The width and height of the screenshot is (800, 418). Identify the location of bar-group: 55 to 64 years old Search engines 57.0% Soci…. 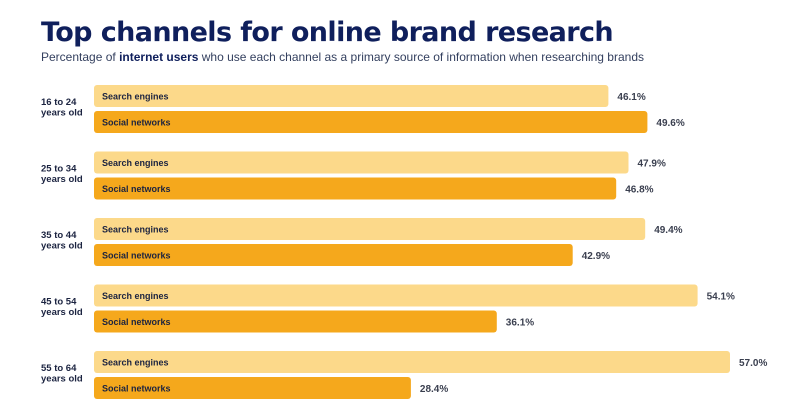
(404, 375).